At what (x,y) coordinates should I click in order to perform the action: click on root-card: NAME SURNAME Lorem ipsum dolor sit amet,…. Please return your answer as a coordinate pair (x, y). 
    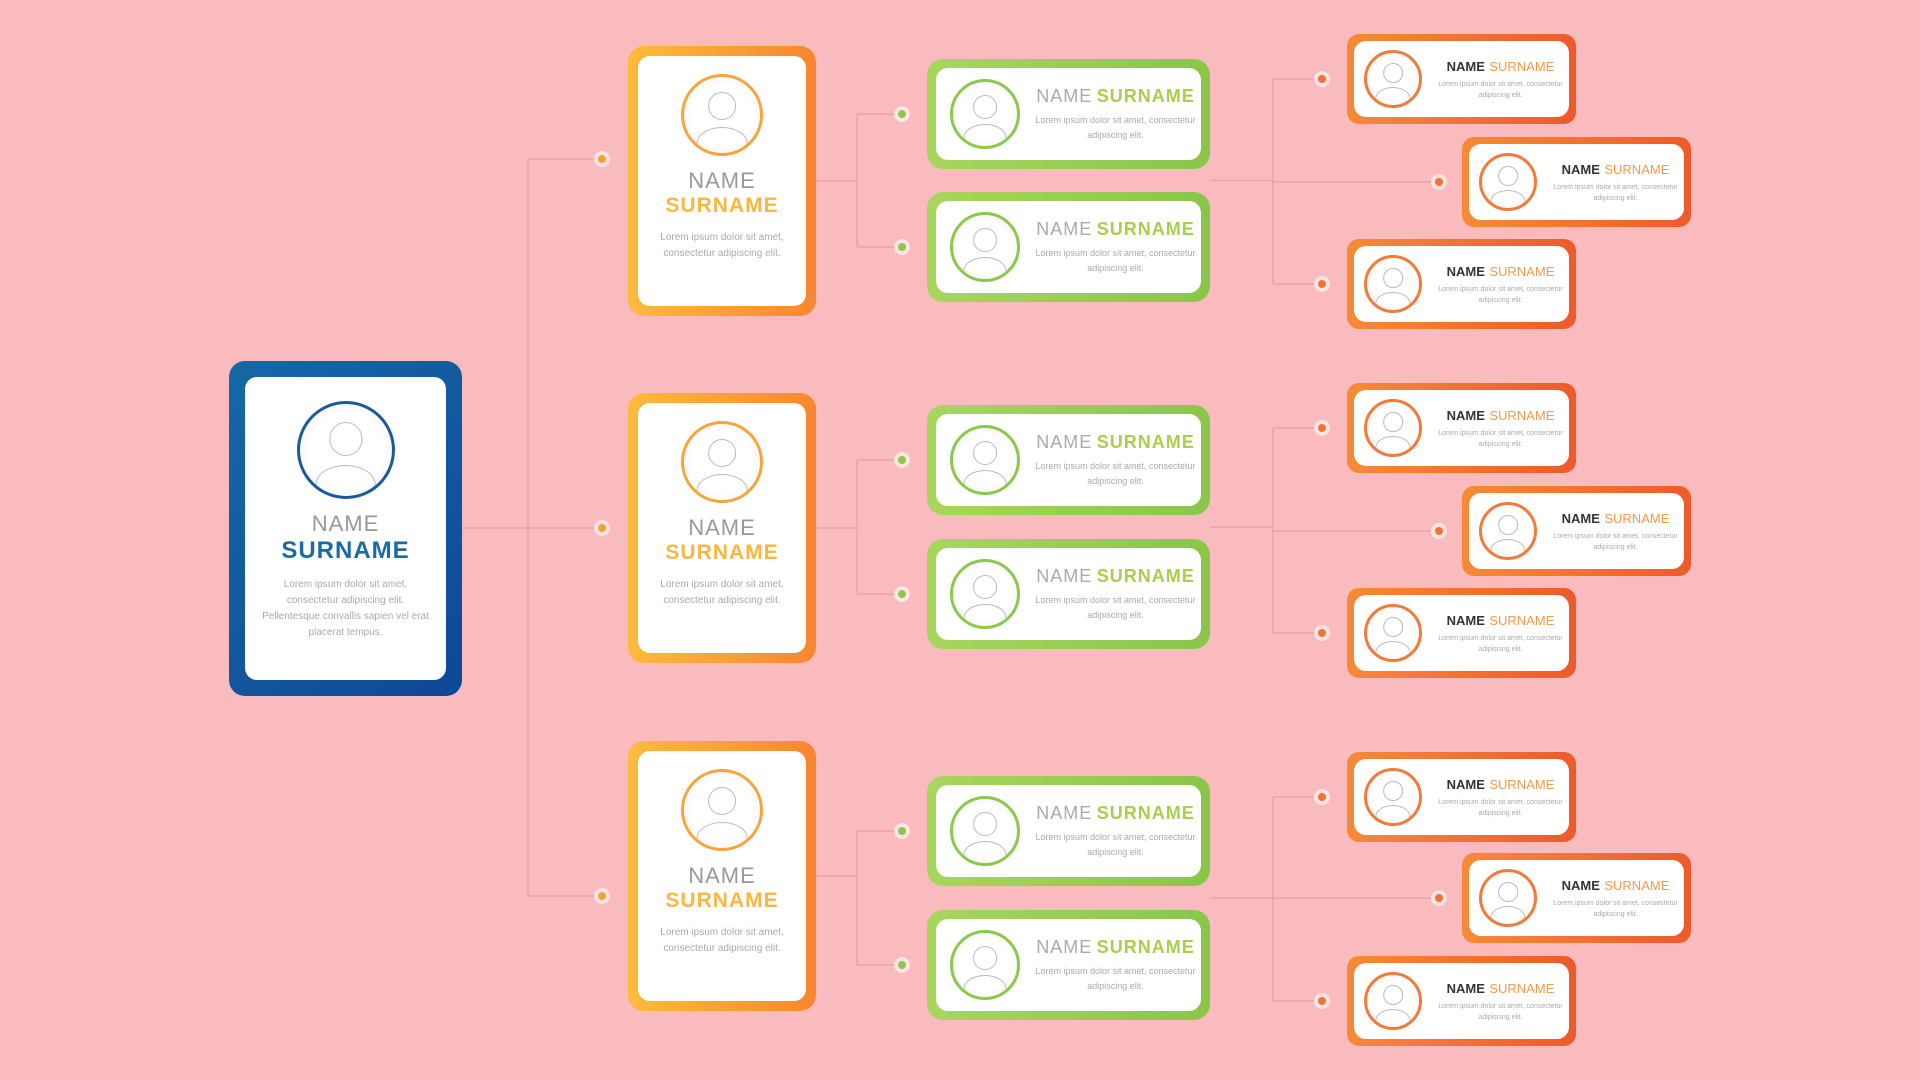
    Looking at the image, I should click on (345, 528).